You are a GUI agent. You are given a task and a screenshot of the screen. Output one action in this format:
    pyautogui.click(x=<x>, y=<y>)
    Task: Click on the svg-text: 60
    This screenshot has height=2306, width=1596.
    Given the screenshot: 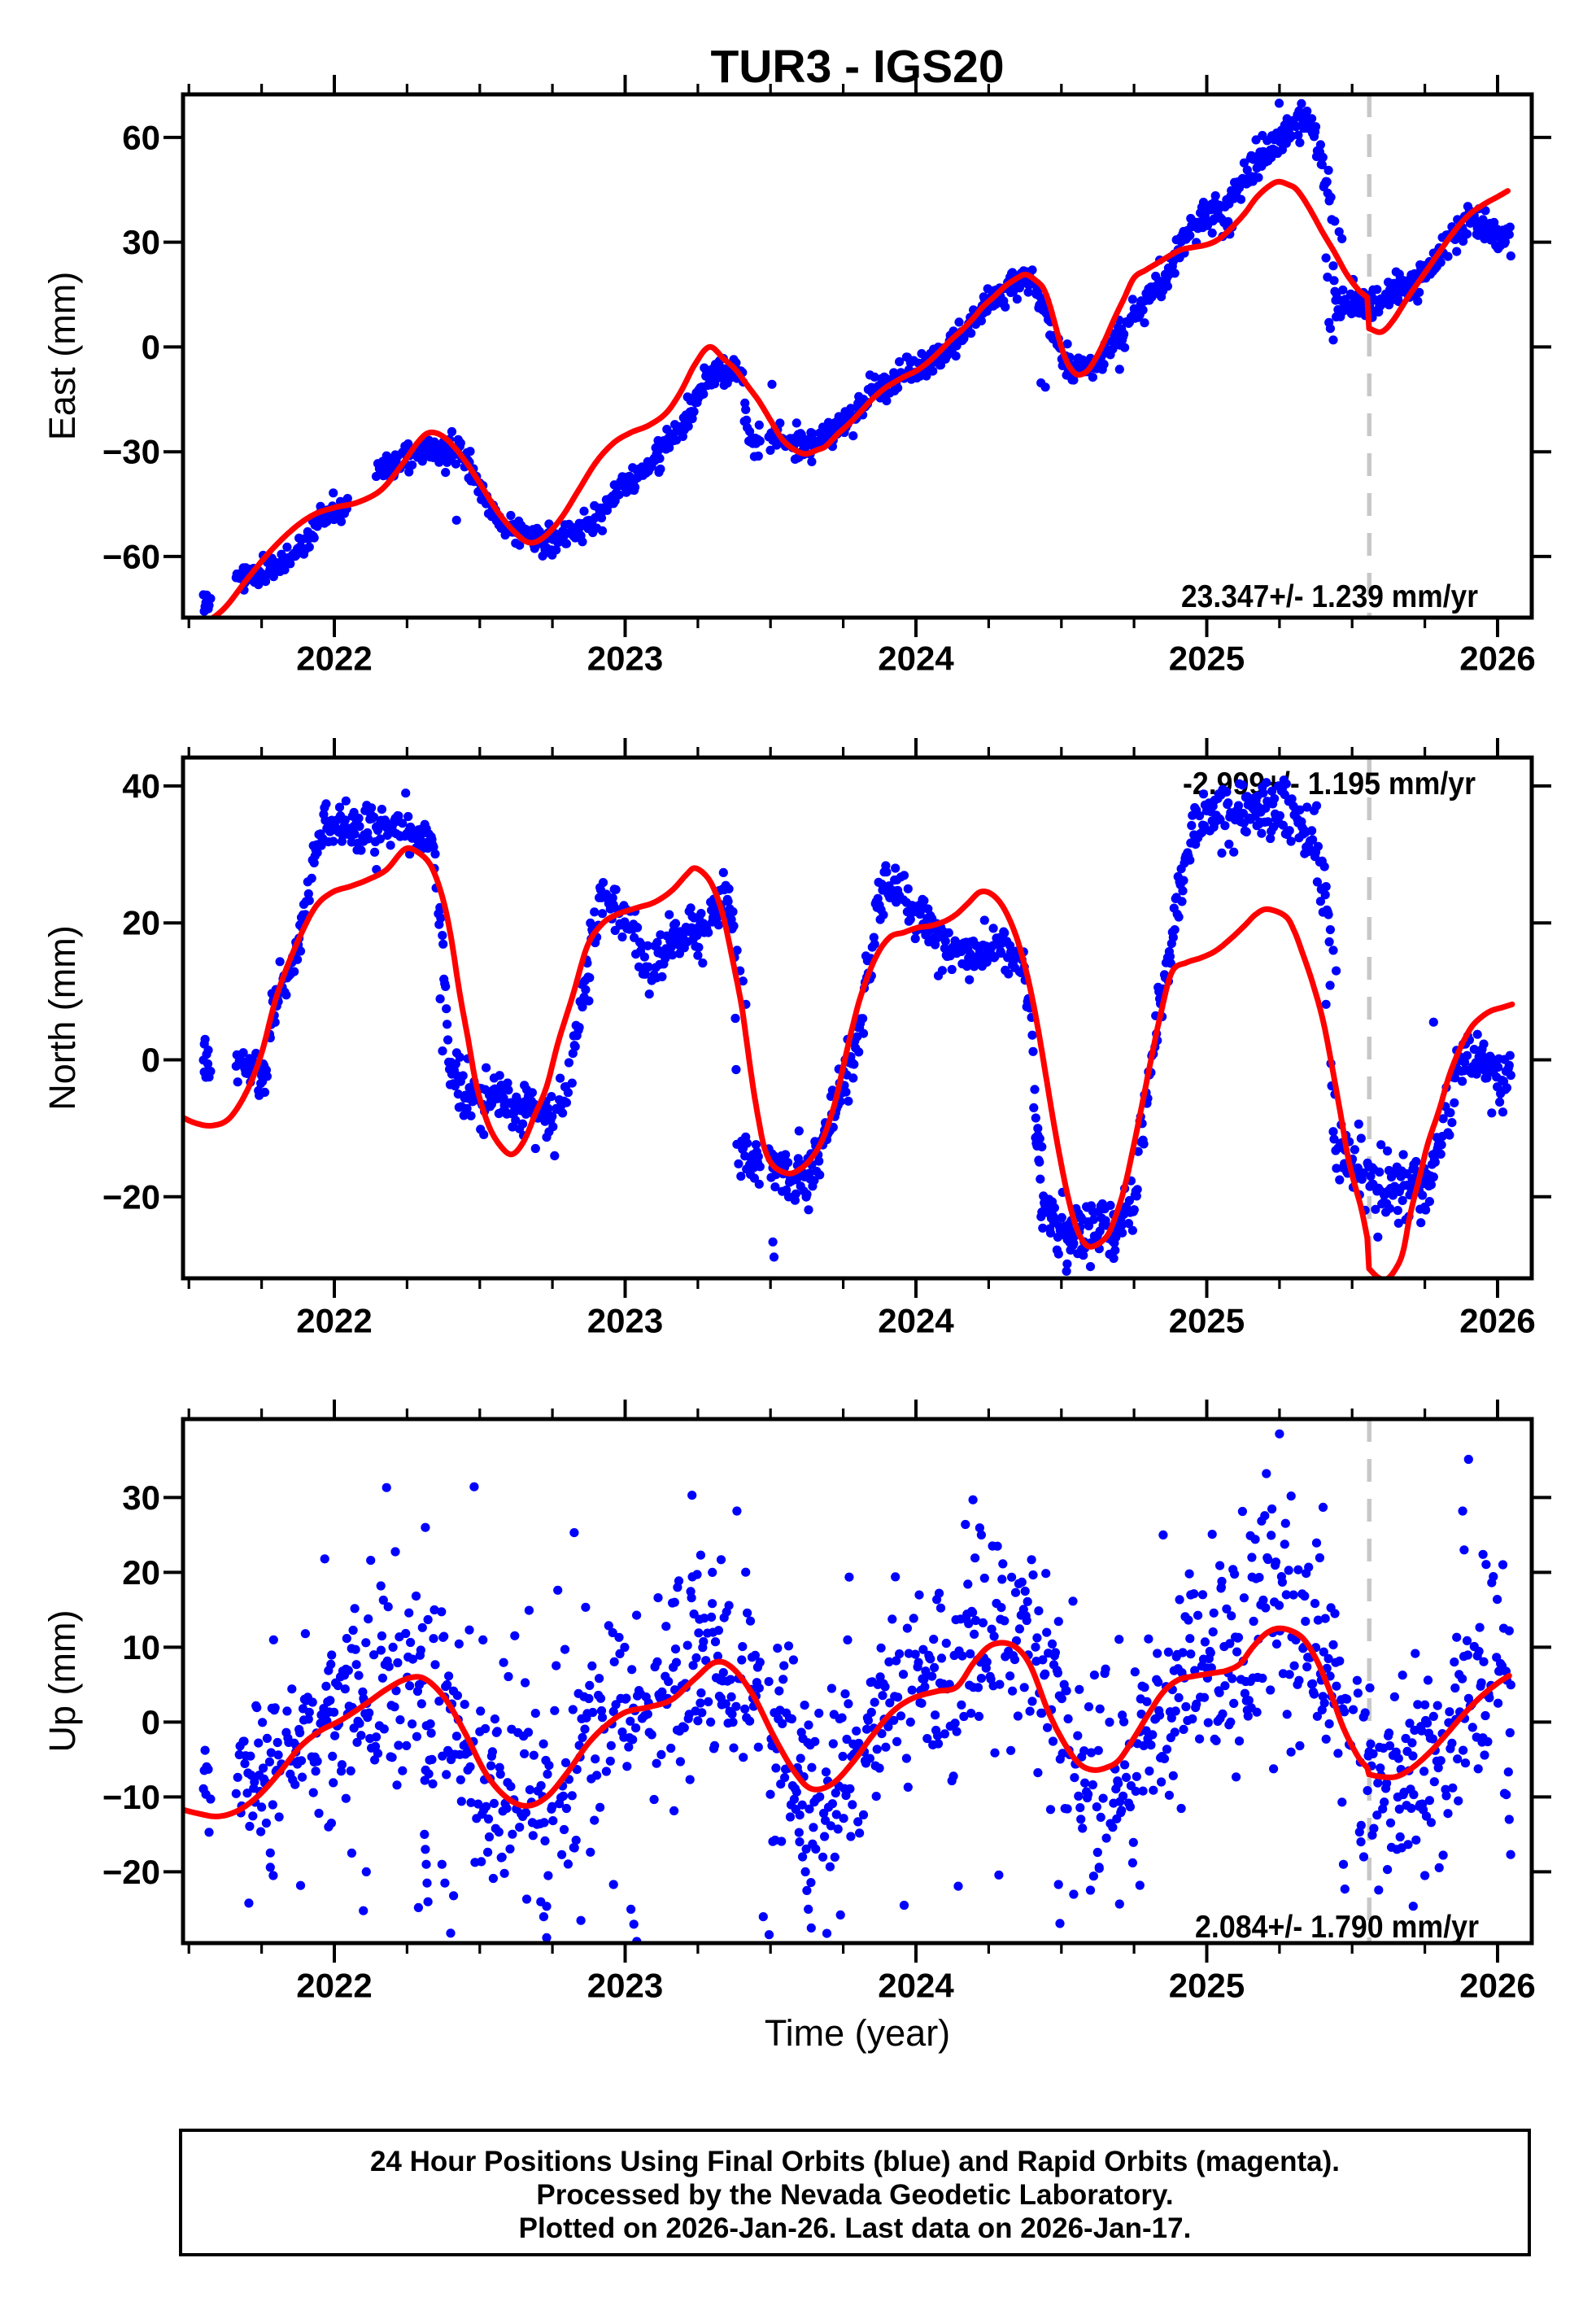 What is the action you would take?
    pyautogui.click(x=141, y=137)
    